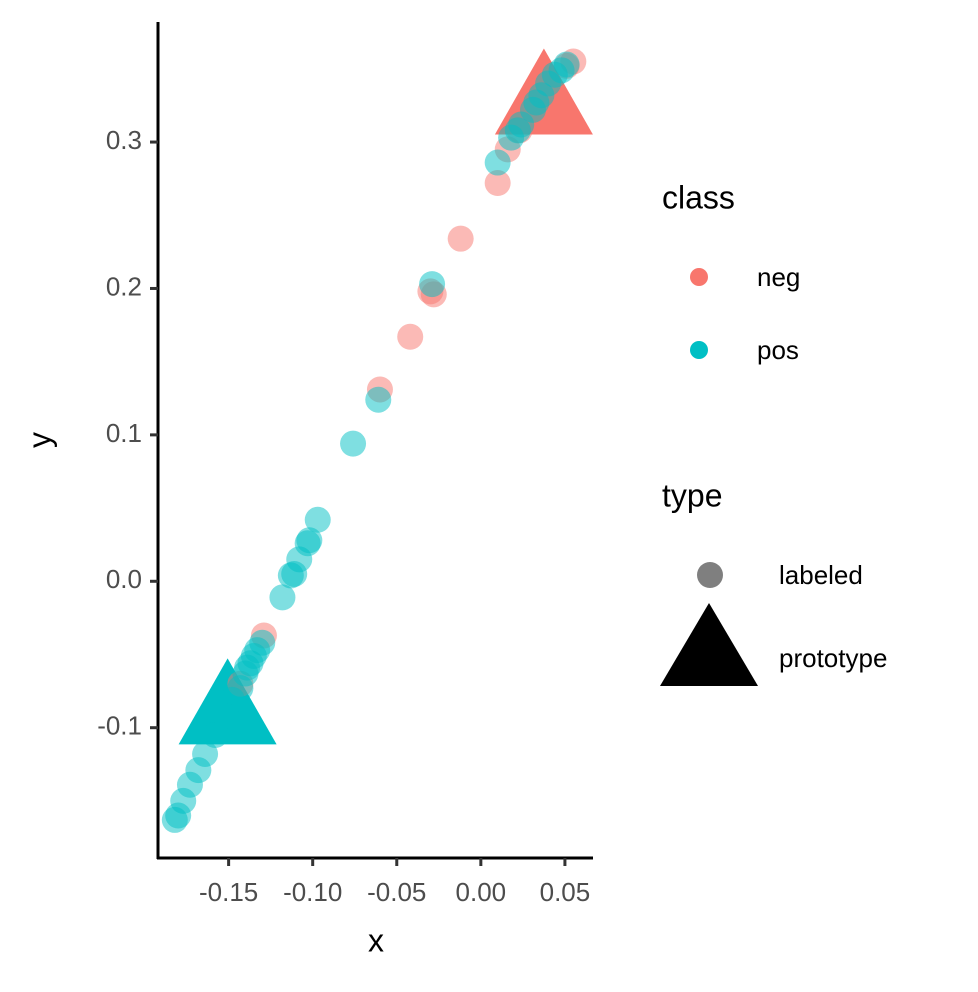  Describe the element at coordinates (124, 579) in the screenshot. I see `y-tick-label: 0.0` at that location.